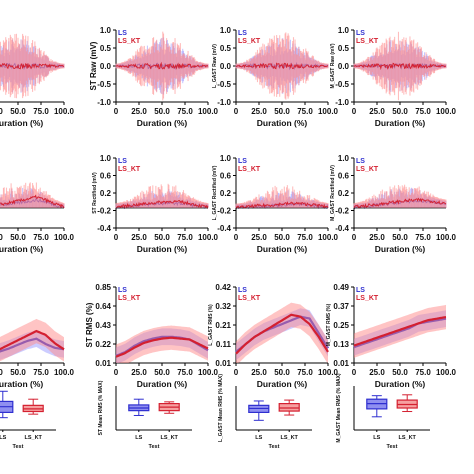 The height and width of the screenshot is (474, 474). I want to click on y-axis-label: ST Raw (mV), so click(93, 65).